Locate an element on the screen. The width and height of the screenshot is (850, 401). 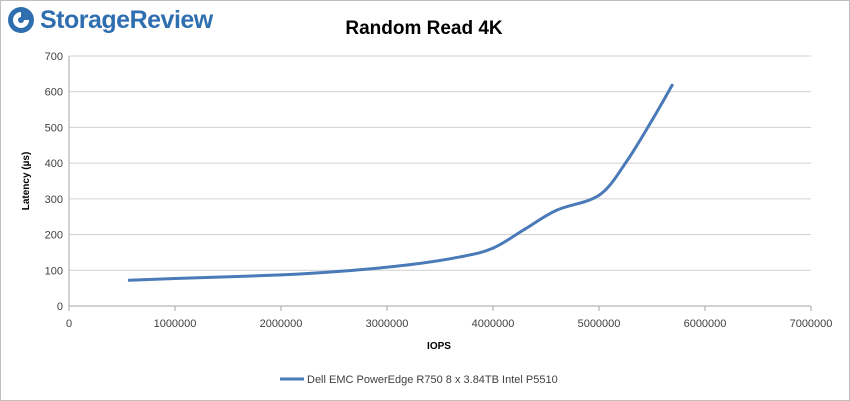
storagereview-logo-icon is located at coordinates (21, 20).